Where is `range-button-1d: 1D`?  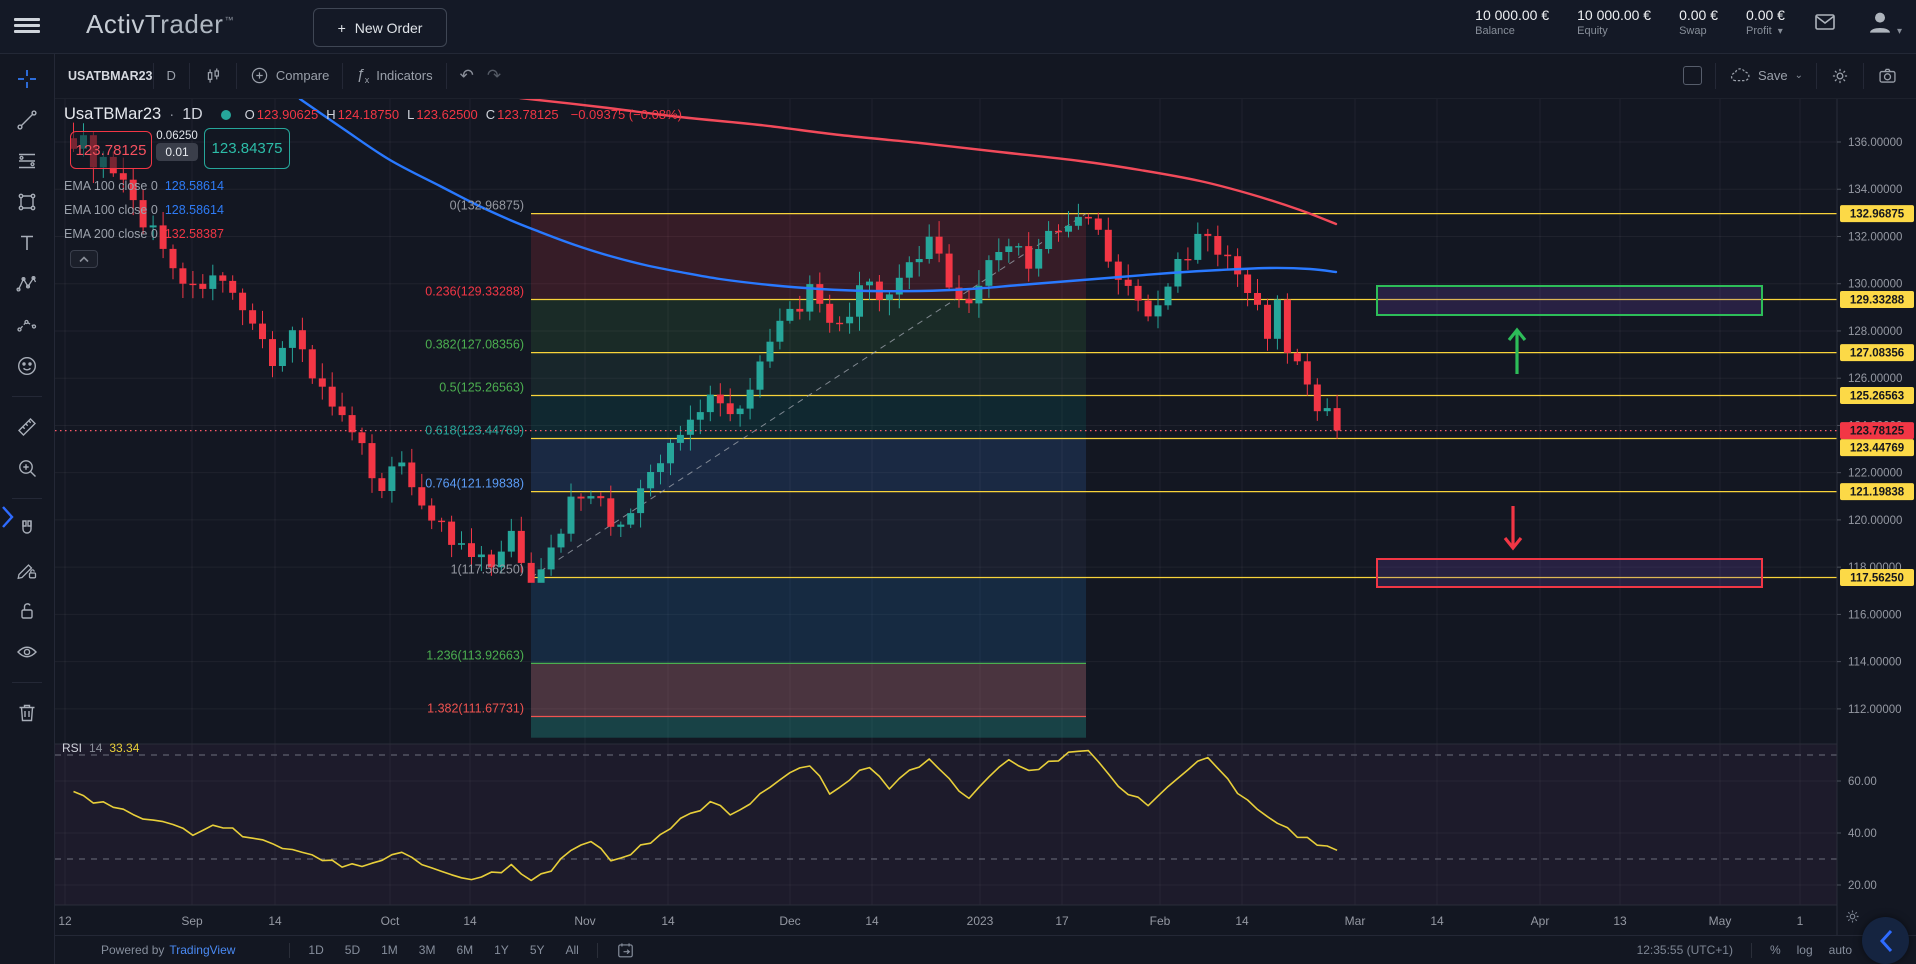 range-button-1d: 1D is located at coordinates (316, 950).